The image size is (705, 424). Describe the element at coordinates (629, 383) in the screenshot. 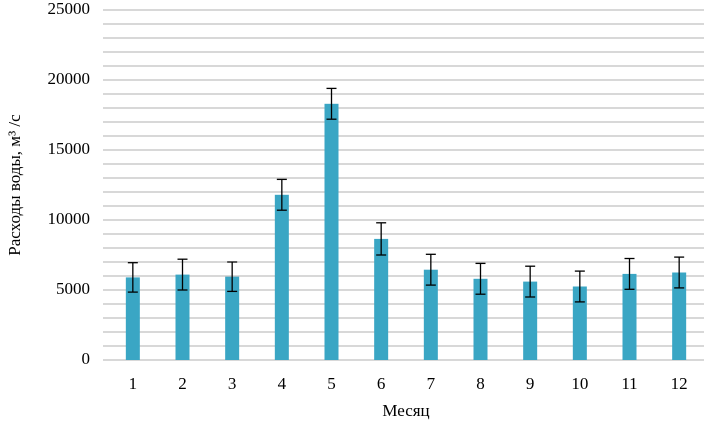

I see `x-tick-label: 11` at that location.